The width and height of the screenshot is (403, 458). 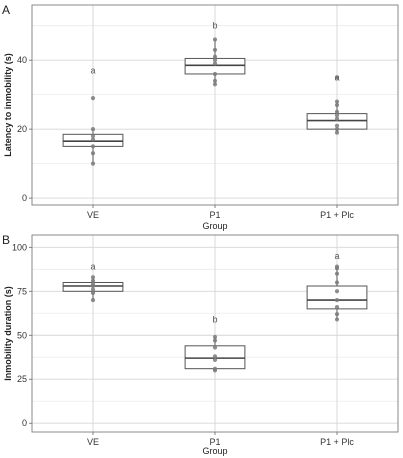 I want to click on panel-b-x-ticks: VE P1 P1 + Plc, so click(x=220, y=439).